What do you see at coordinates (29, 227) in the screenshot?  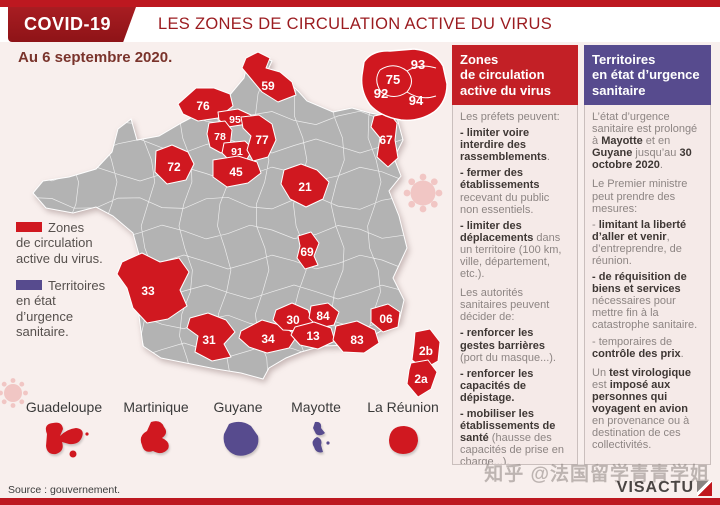 I see `legend-swatch-zones` at bounding box center [29, 227].